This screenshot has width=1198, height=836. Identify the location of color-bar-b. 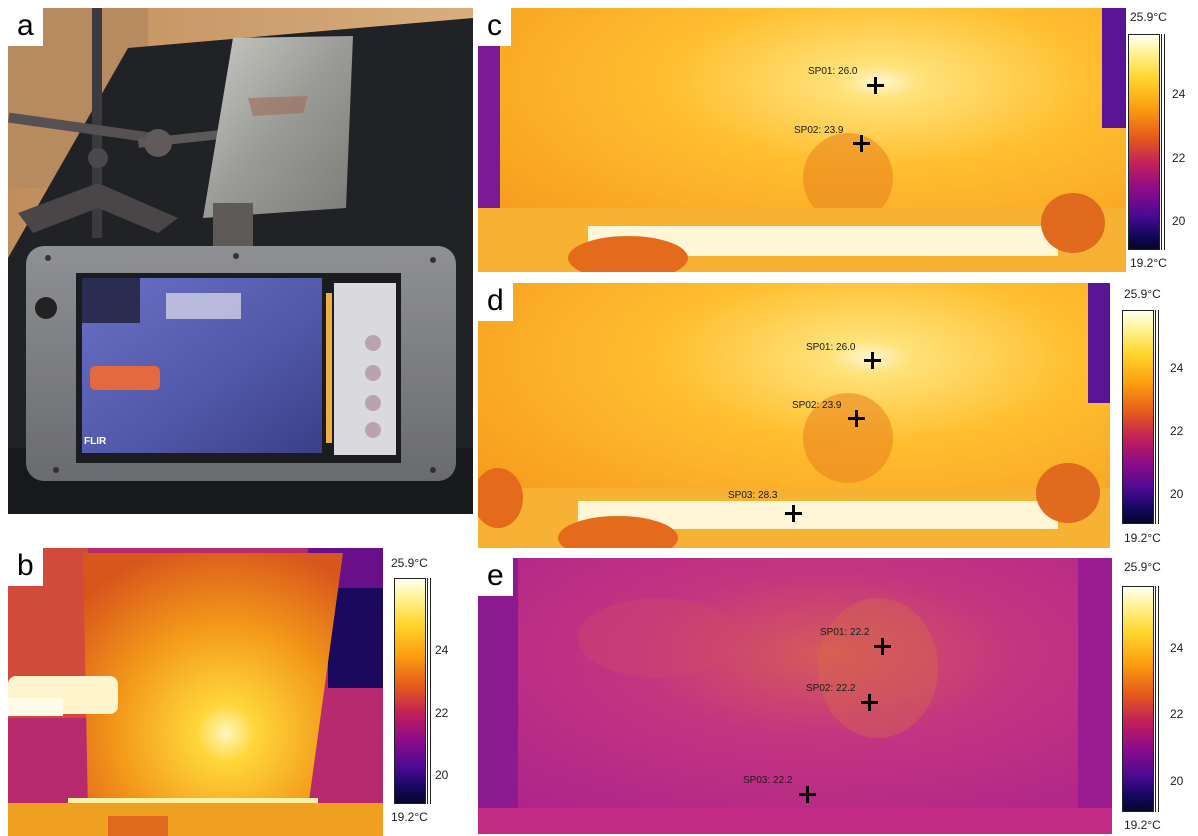
(410, 691).